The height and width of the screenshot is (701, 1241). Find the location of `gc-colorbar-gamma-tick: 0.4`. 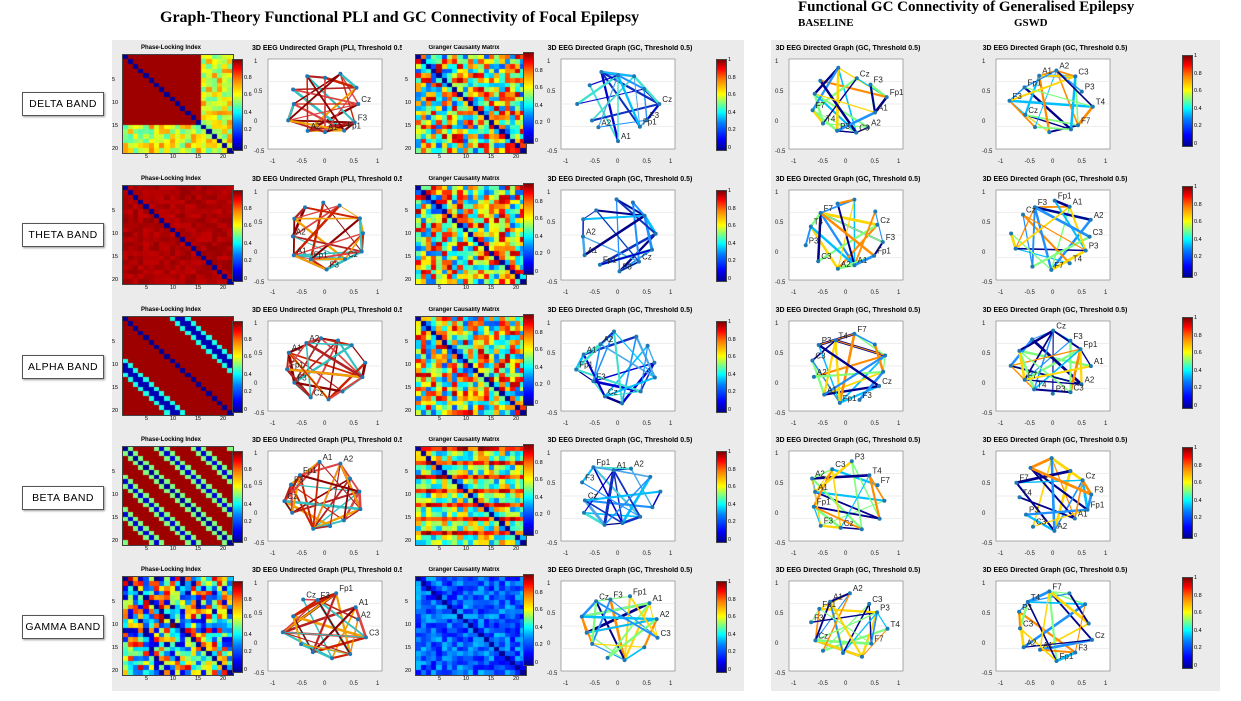

gc-colorbar-gamma-tick: 0.4 is located at coordinates (539, 627).